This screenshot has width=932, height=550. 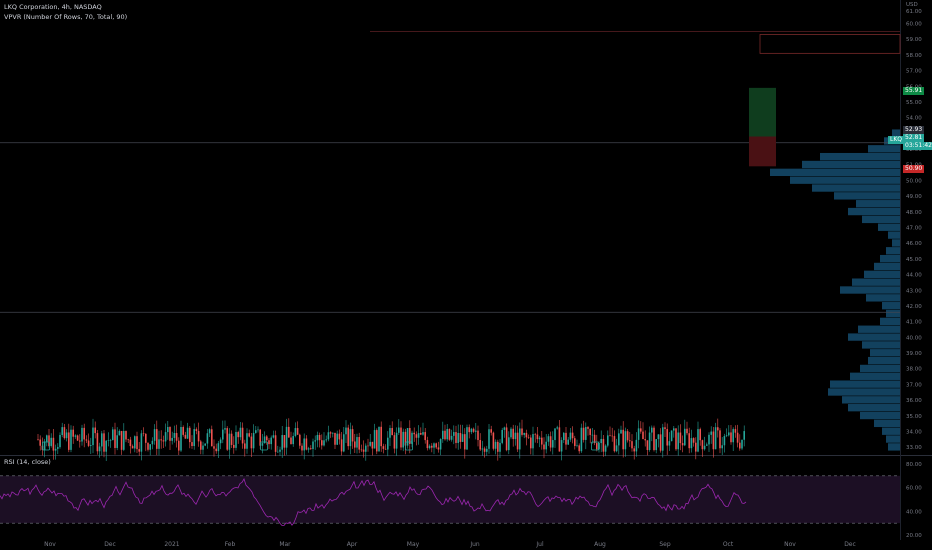 What do you see at coordinates (914, 56) in the screenshot?
I see `price-tick-label: 58.00` at bounding box center [914, 56].